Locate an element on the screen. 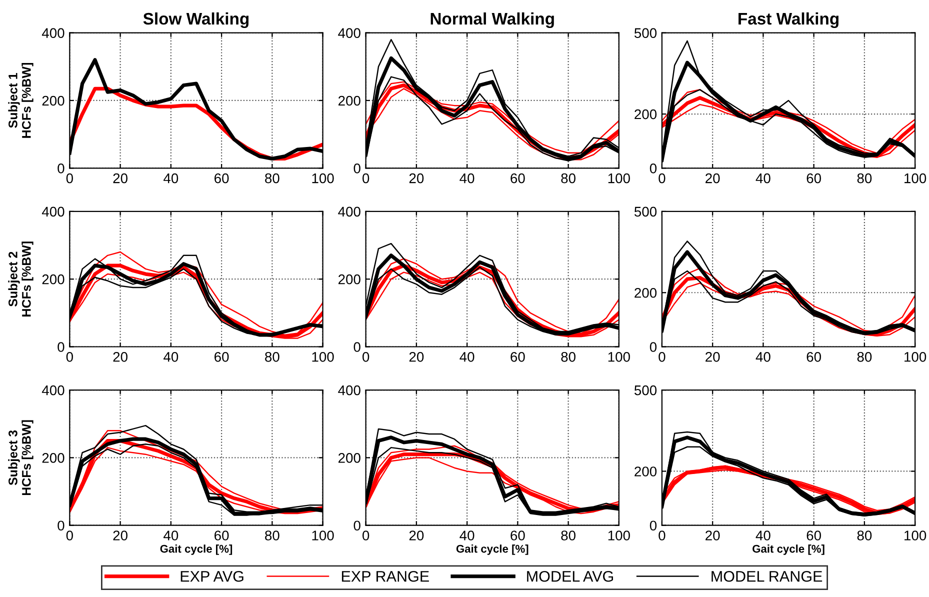  legend-label: EXP AVG is located at coordinates (212, 576).